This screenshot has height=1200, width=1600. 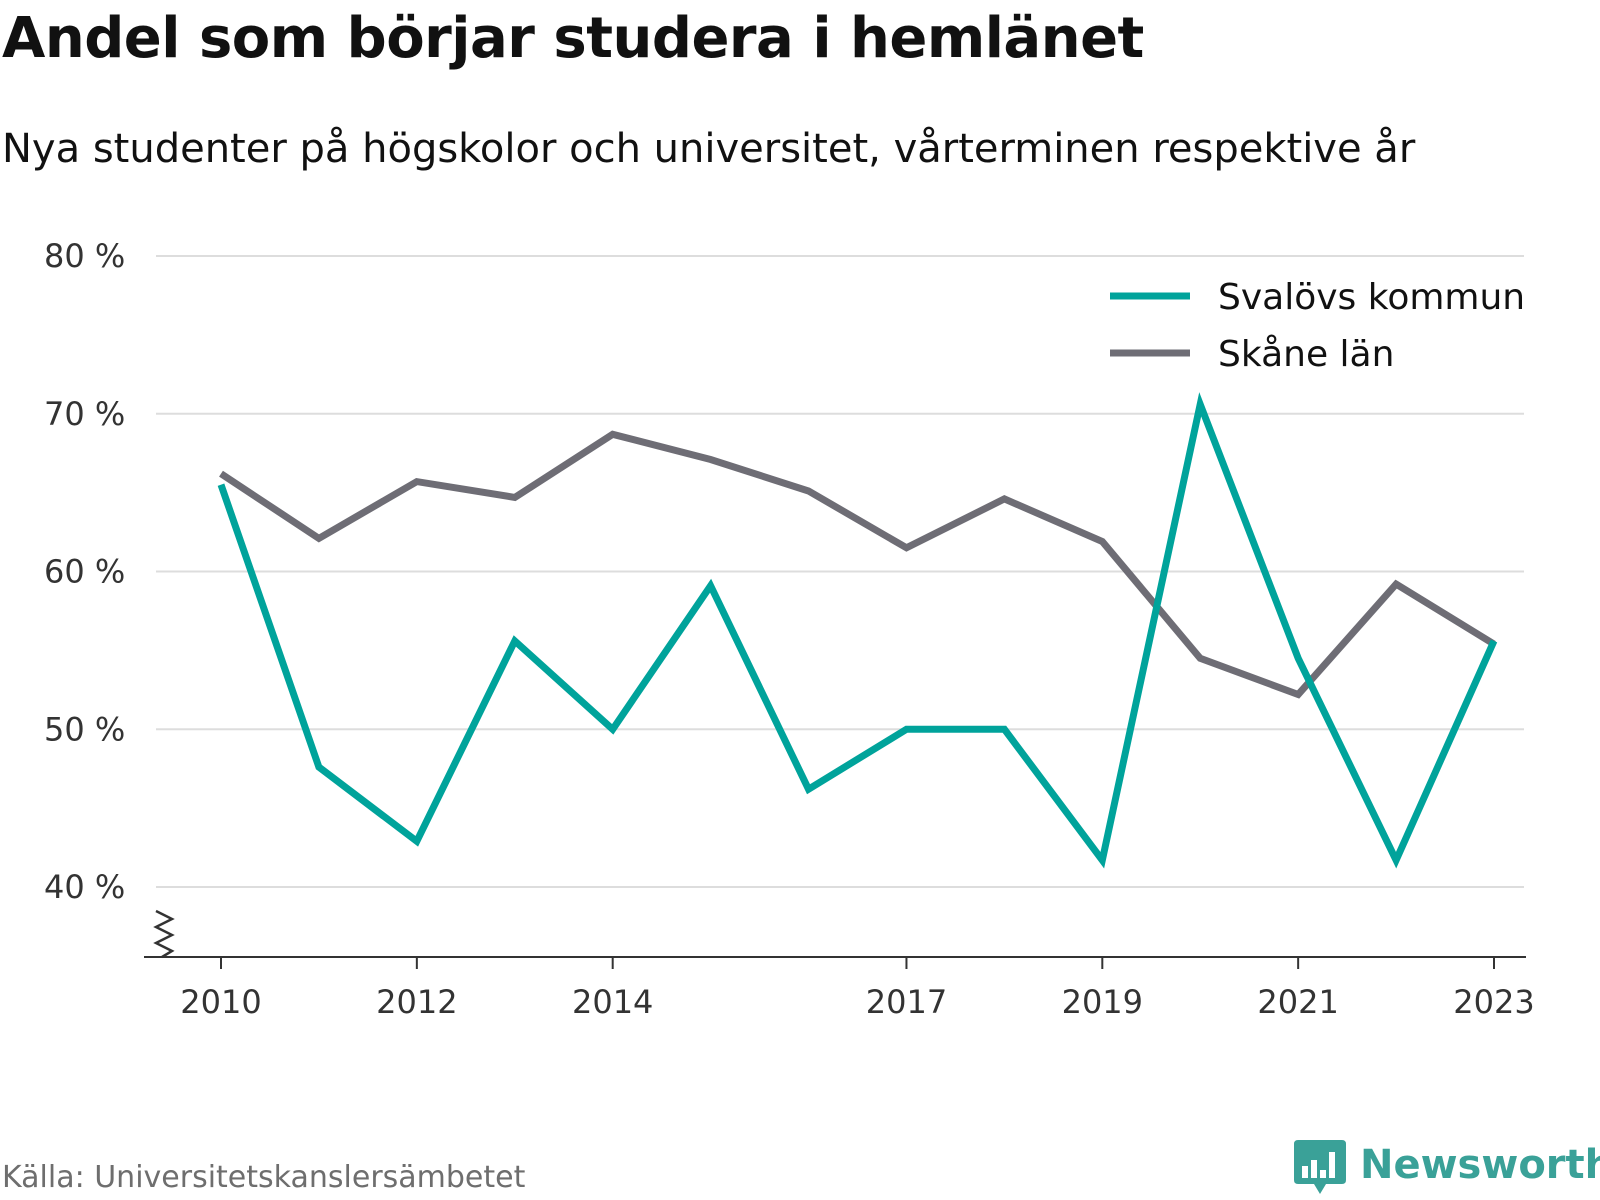 What do you see at coordinates (1371, 297) in the screenshot?
I see `legend-label: Svalövs kommun` at bounding box center [1371, 297].